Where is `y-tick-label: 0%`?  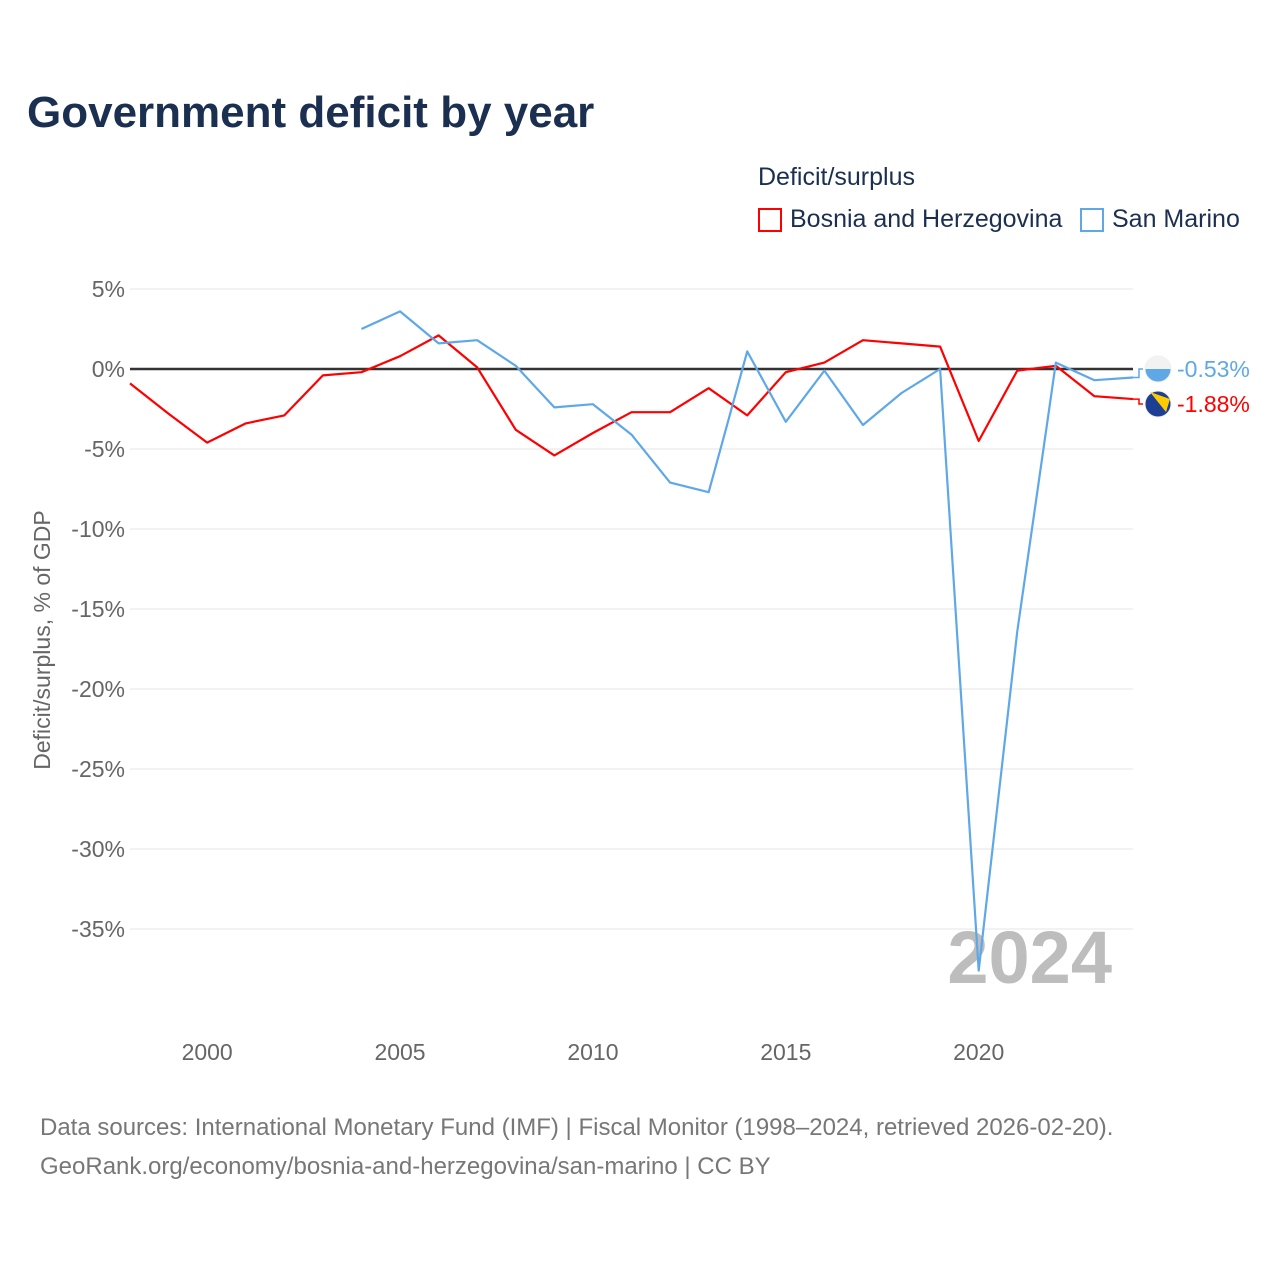
y-tick-label: 0% is located at coordinates (108, 369).